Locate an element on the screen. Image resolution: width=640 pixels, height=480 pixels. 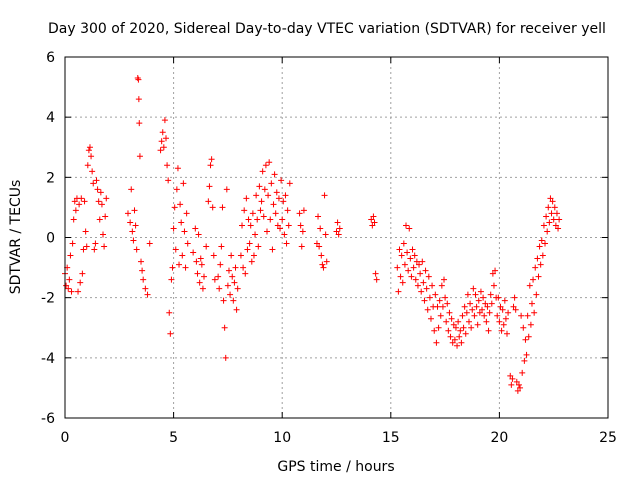
x-tick-label: 5 is located at coordinates (173, 438).